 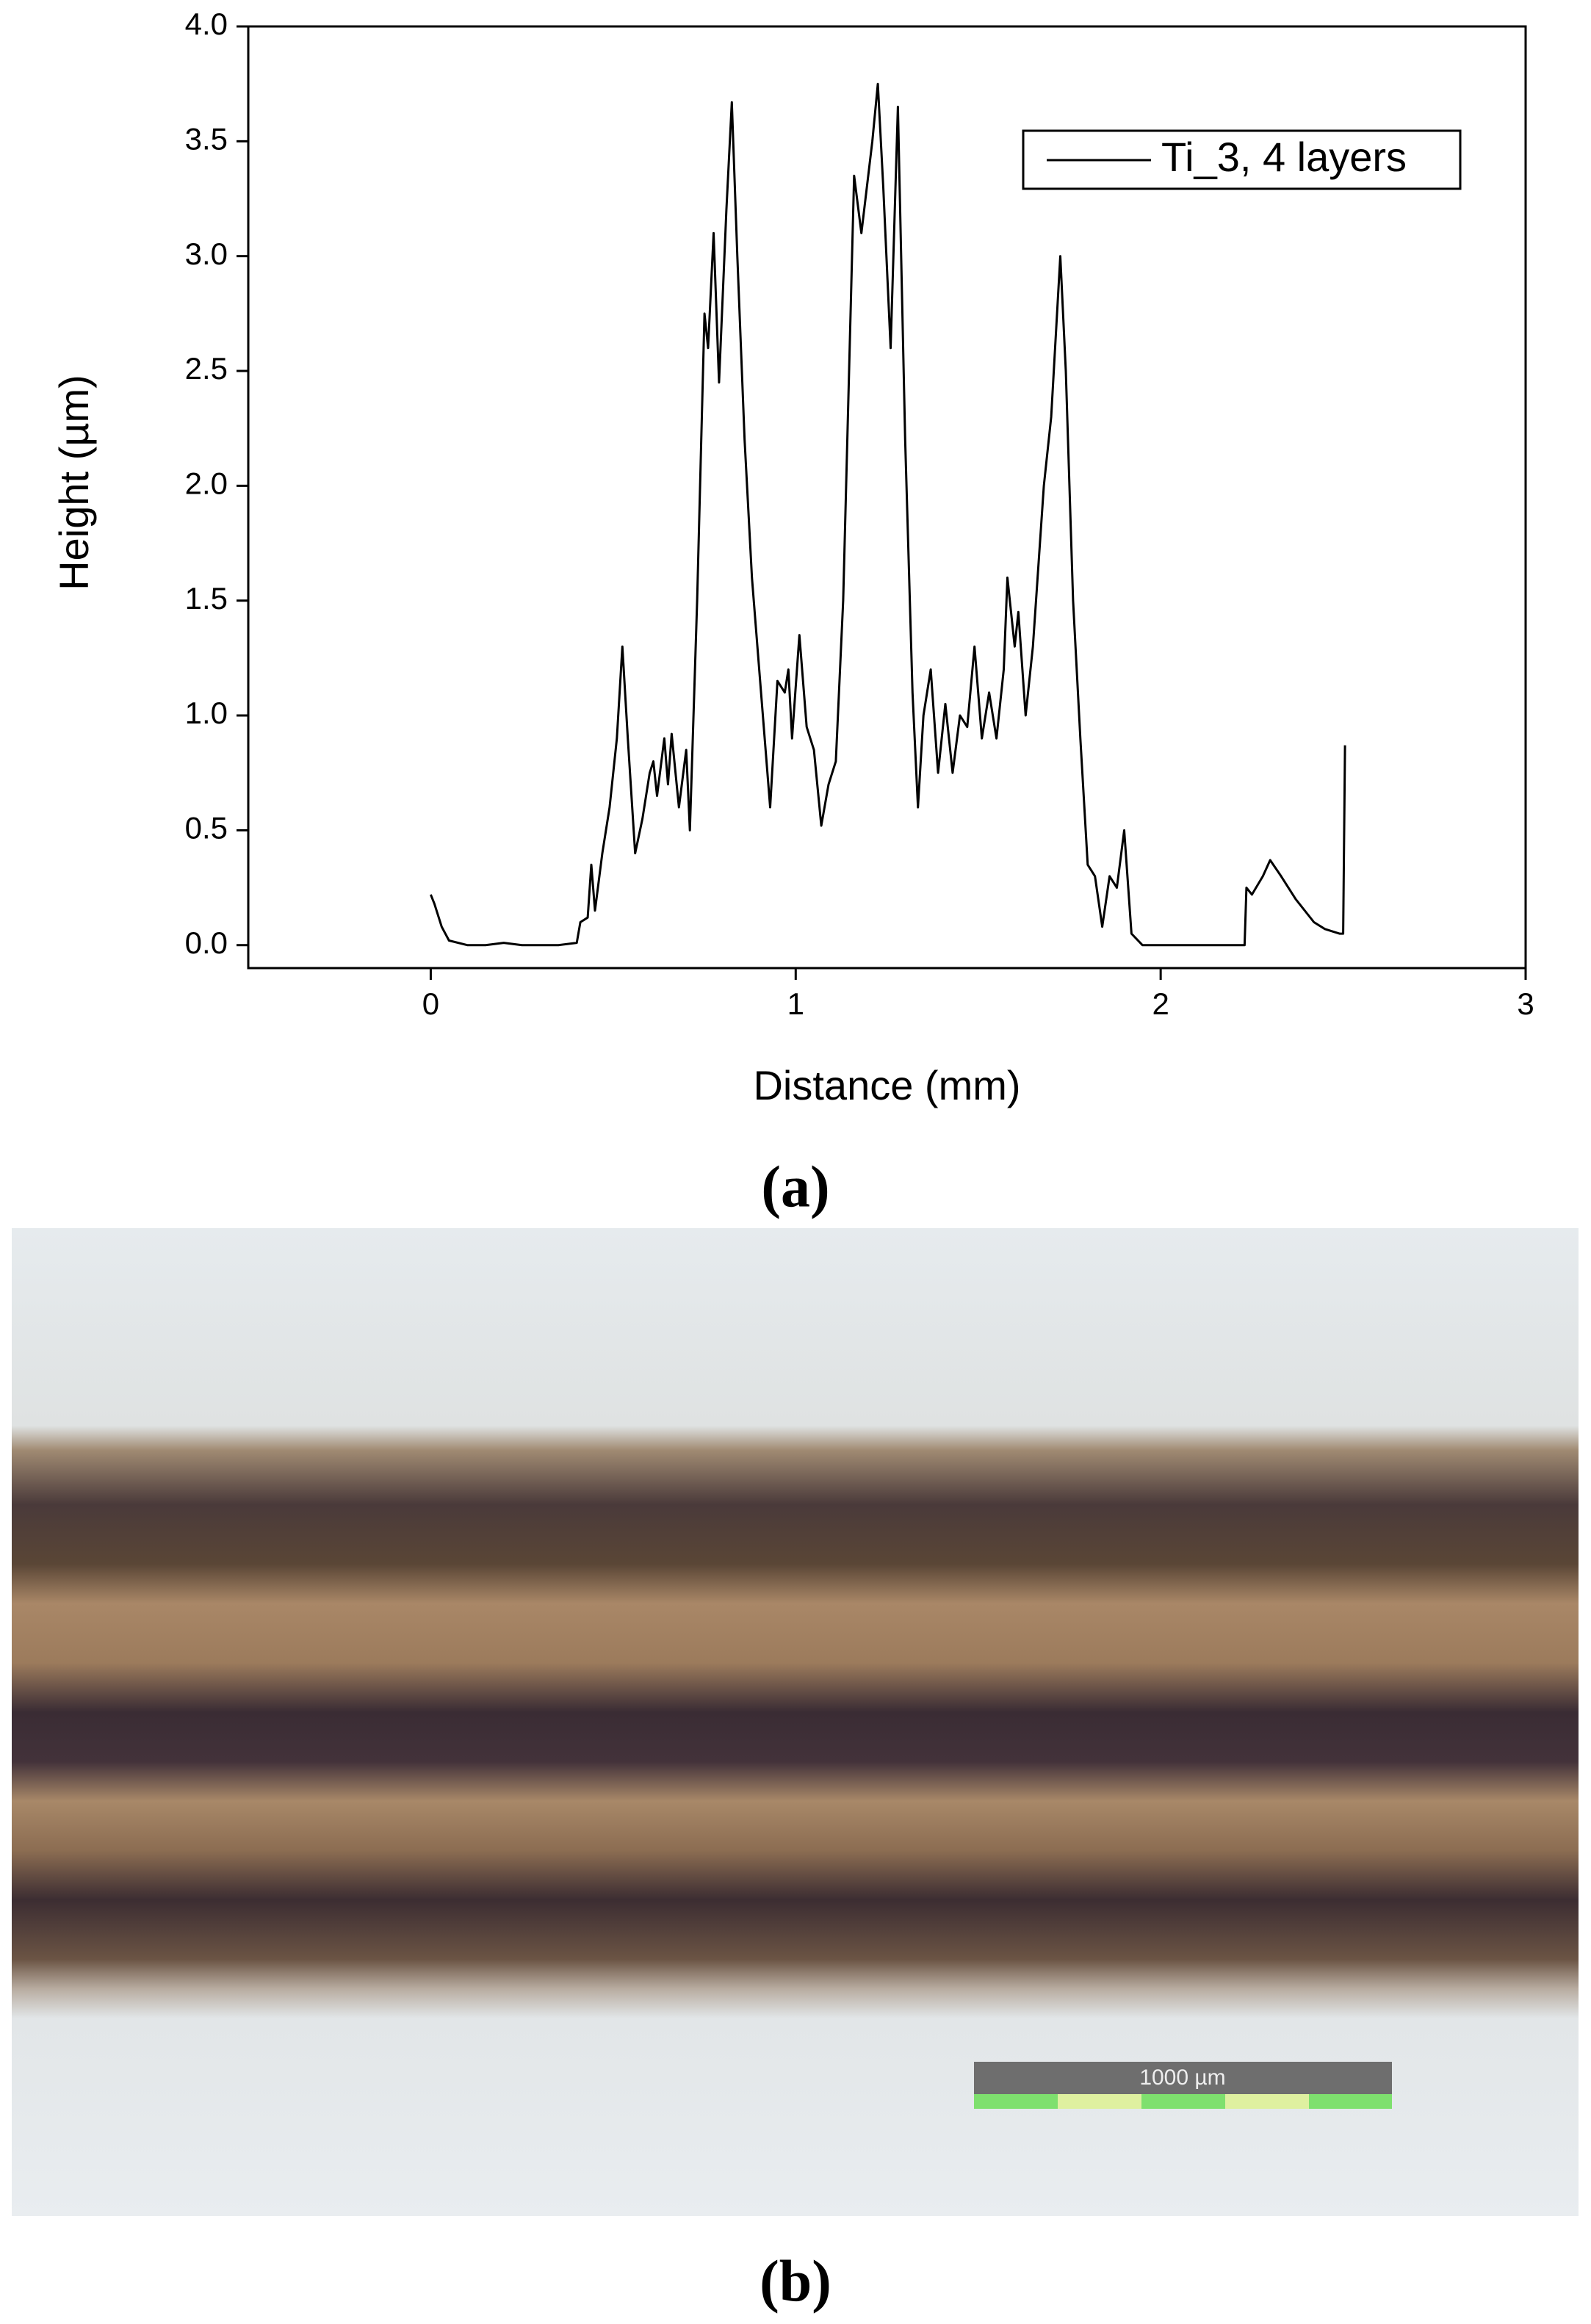 I want to click on panel-label: (a), so click(x=795, y=1187).